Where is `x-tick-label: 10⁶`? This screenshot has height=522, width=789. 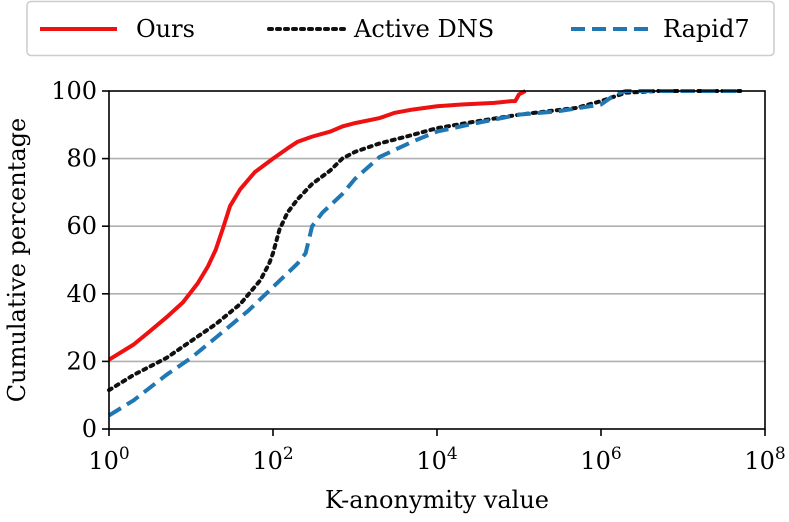 x-tick-label: 10⁶ is located at coordinates (600, 459).